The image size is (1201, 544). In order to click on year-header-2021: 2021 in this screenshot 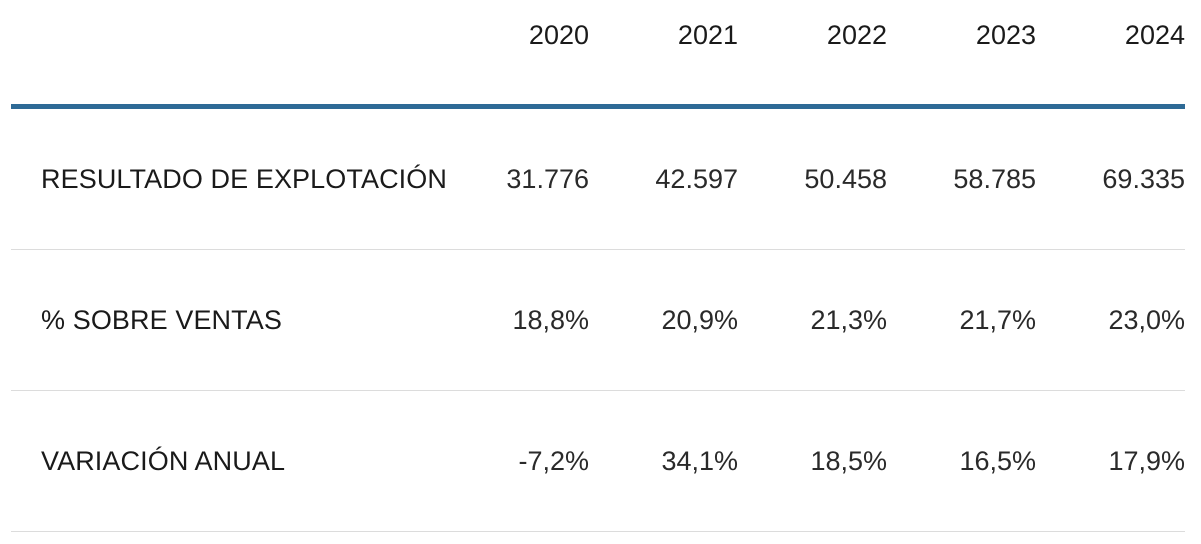, I will do `click(707, 35)`.